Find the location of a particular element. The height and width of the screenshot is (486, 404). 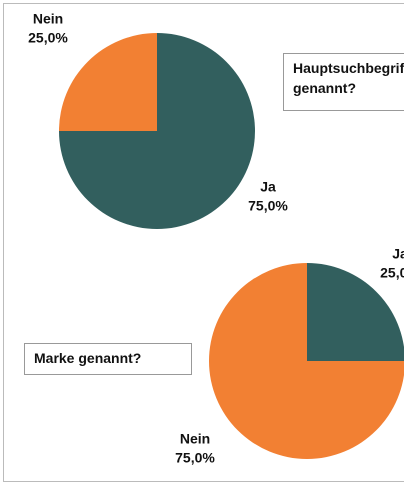

chart-title: Hauptsuchbegriff genannt? is located at coordinates (343, 82).